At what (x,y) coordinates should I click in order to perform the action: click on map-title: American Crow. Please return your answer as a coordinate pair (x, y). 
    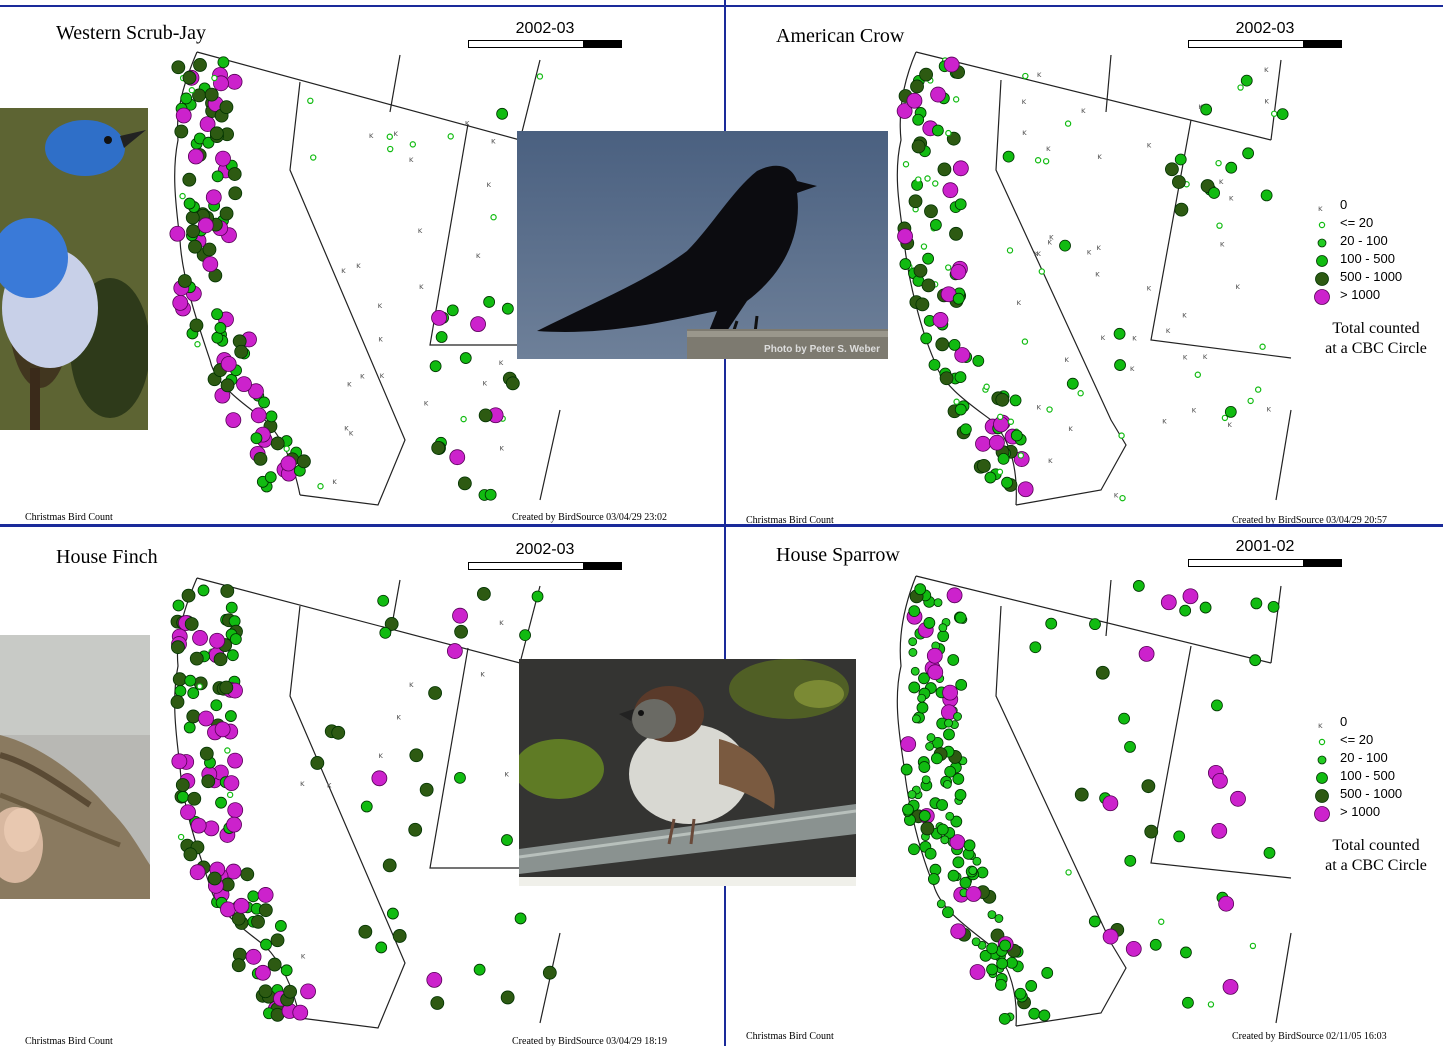
    Looking at the image, I should click on (840, 36).